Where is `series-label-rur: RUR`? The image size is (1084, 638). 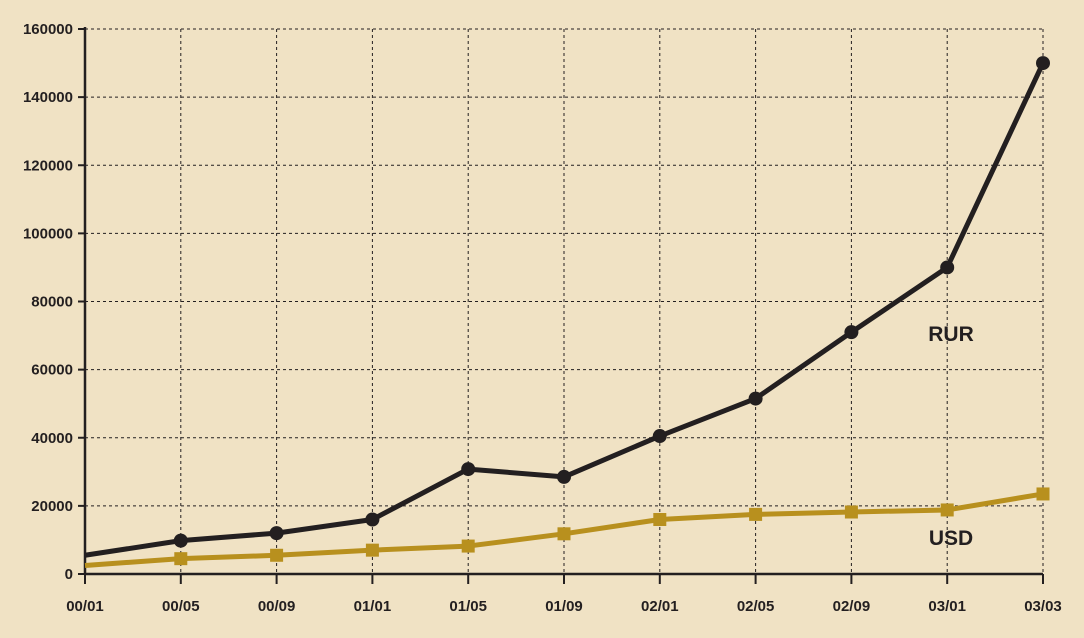
series-label-rur: RUR is located at coordinates (951, 334).